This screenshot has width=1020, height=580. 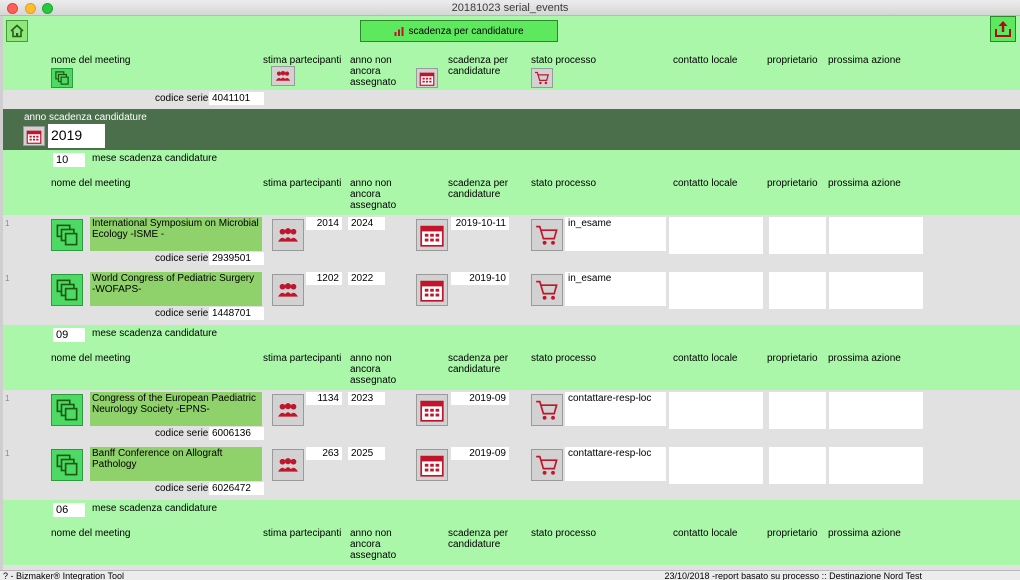 I want to click on zoom-window-button, so click(x=47, y=8).